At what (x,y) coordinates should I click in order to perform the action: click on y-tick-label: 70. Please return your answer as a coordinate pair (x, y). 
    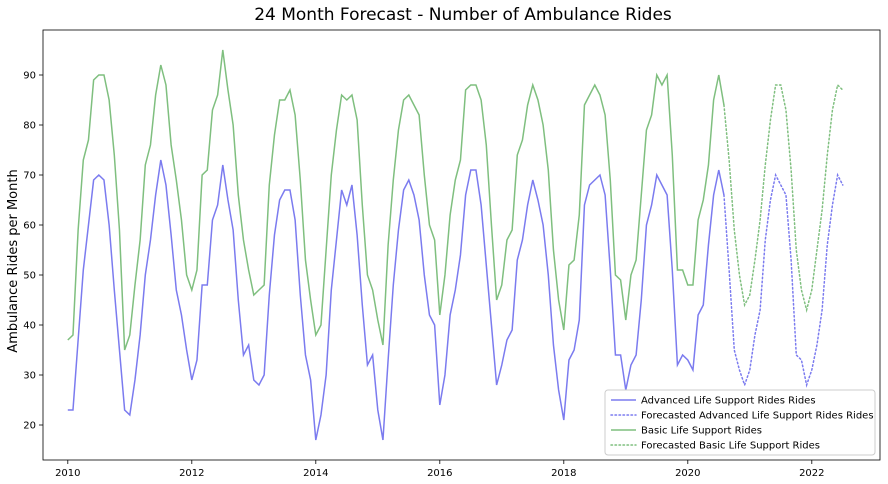
    Looking at the image, I should click on (29, 176).